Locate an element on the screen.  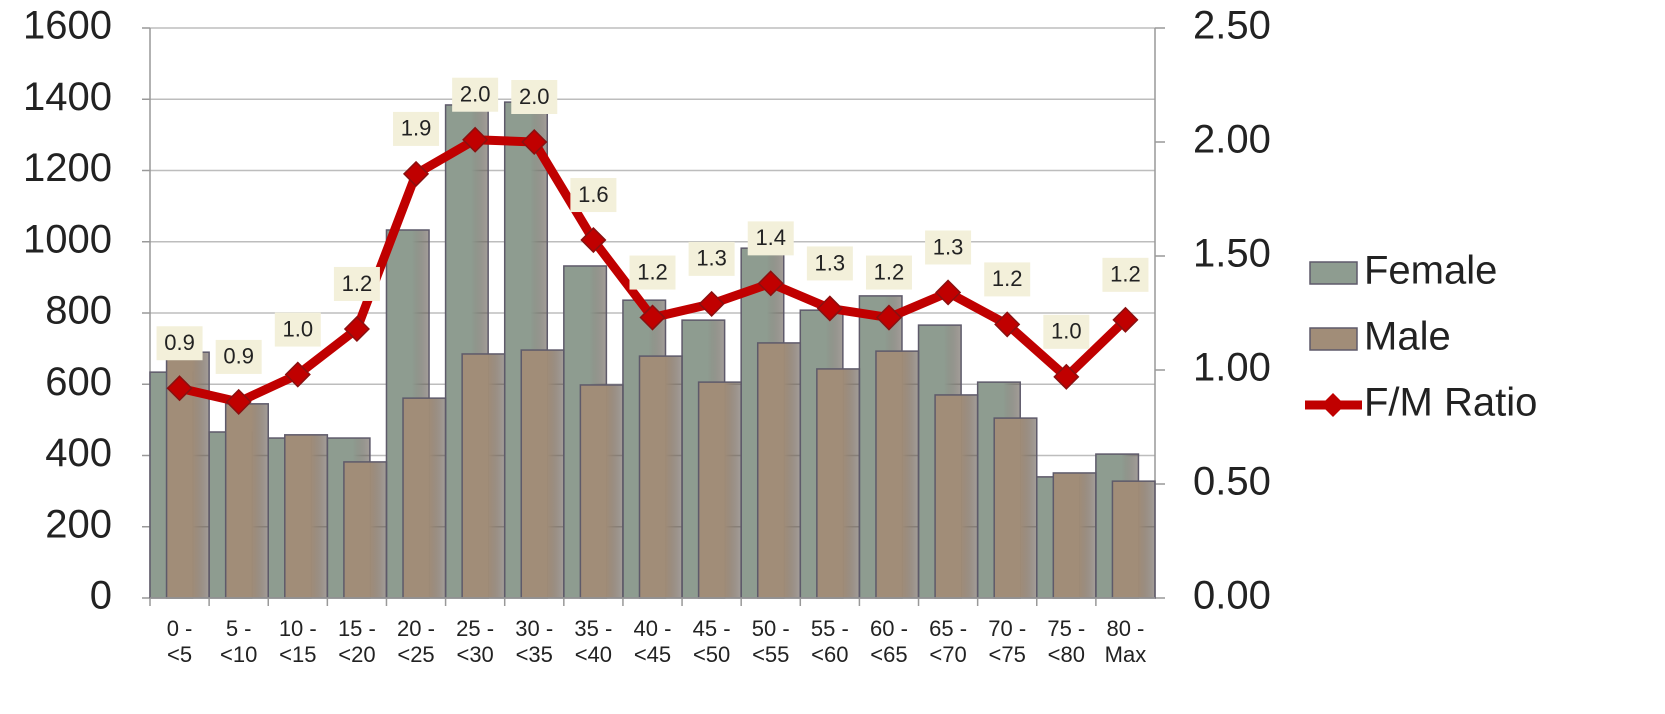
y-tick-label: 1600 is located at coordinates (67, 26).